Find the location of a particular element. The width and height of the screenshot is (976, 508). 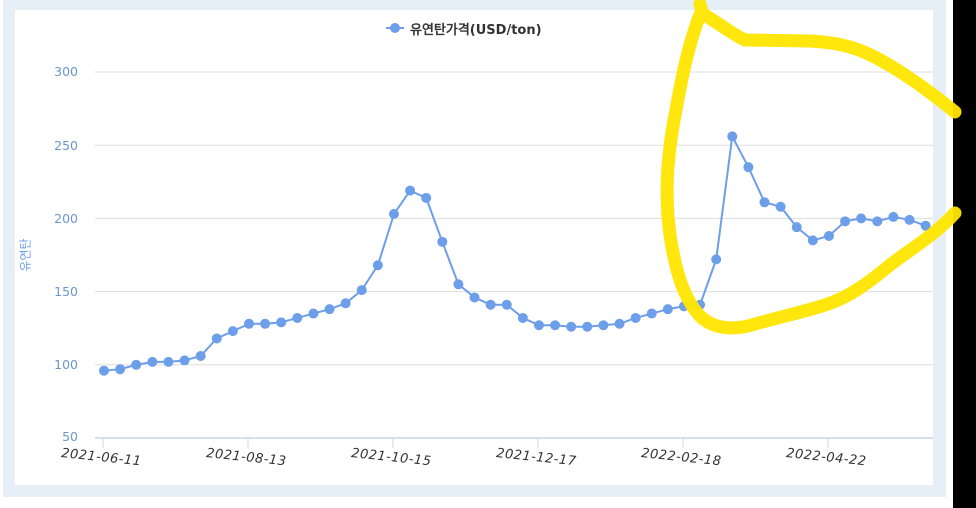

data-point: 2021-11-19: 146 is located at coordinates (474, 297).